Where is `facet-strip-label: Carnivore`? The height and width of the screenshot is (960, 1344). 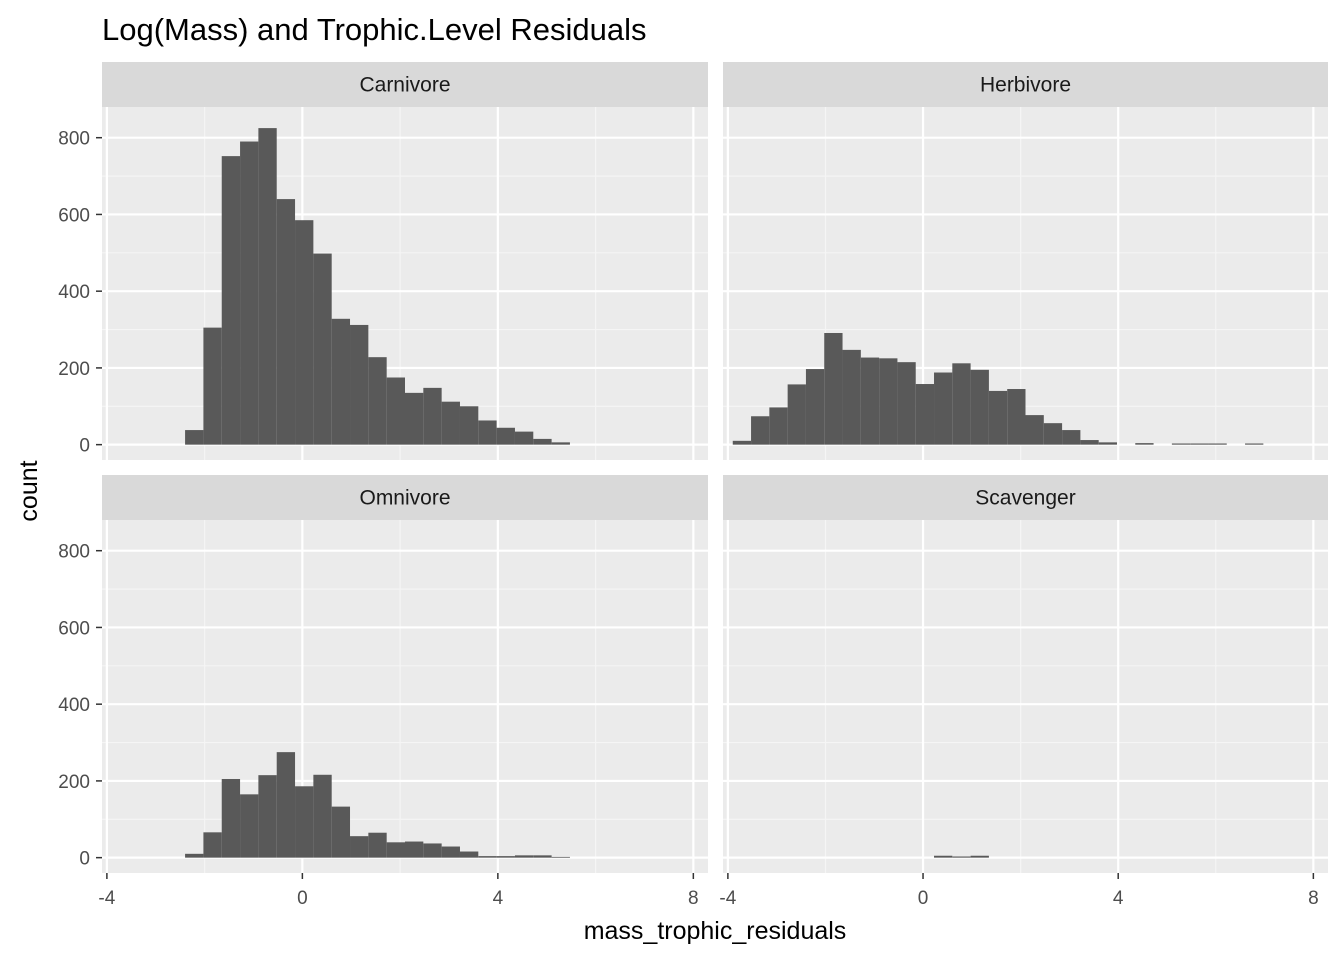 facet-strip-label: Carnivore is located at coordinates (404, 85).